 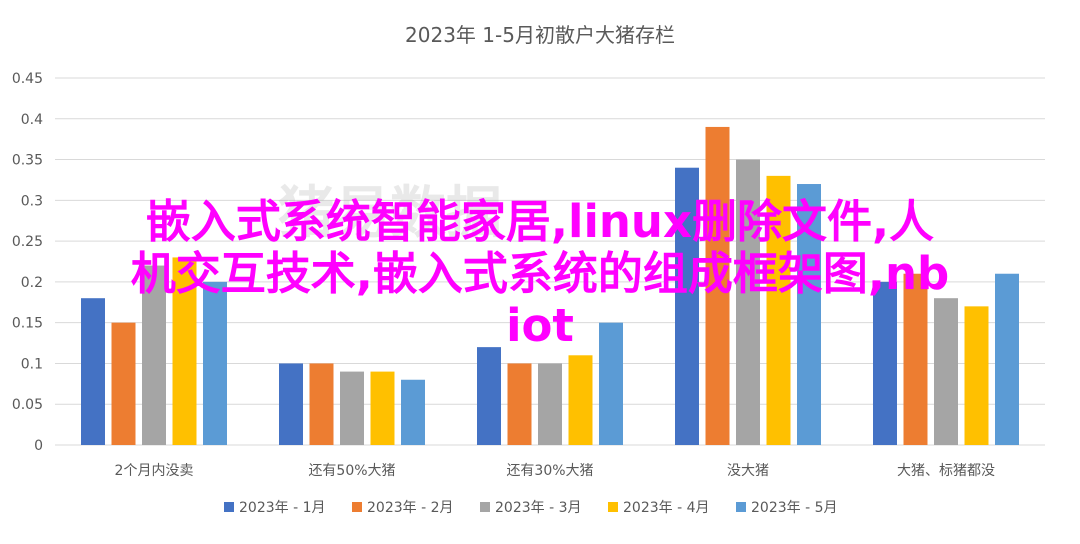 What do you see at coordinates (27, 242) in the screenshot?
I see `y-tick-label: 0.25` at bounding box center [27, 242].